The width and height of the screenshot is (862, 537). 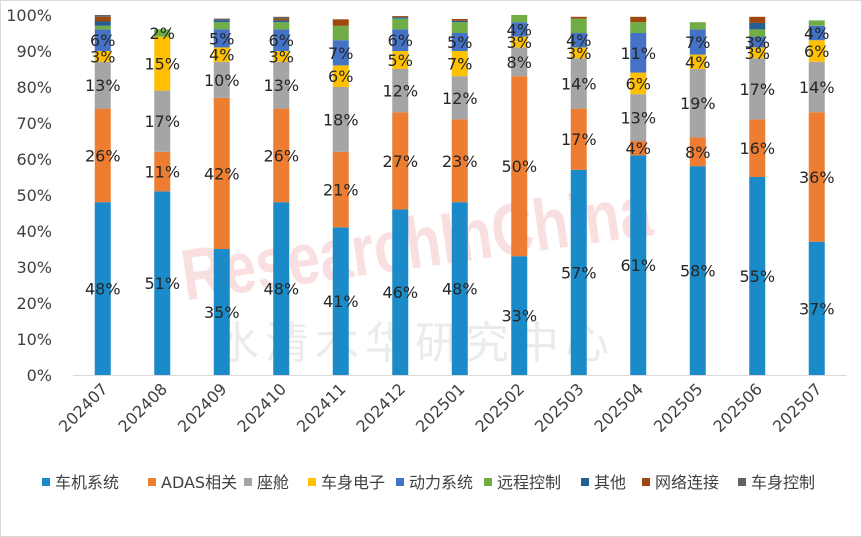 I want to click on data-label: 41%, so click(x=341, y=301).